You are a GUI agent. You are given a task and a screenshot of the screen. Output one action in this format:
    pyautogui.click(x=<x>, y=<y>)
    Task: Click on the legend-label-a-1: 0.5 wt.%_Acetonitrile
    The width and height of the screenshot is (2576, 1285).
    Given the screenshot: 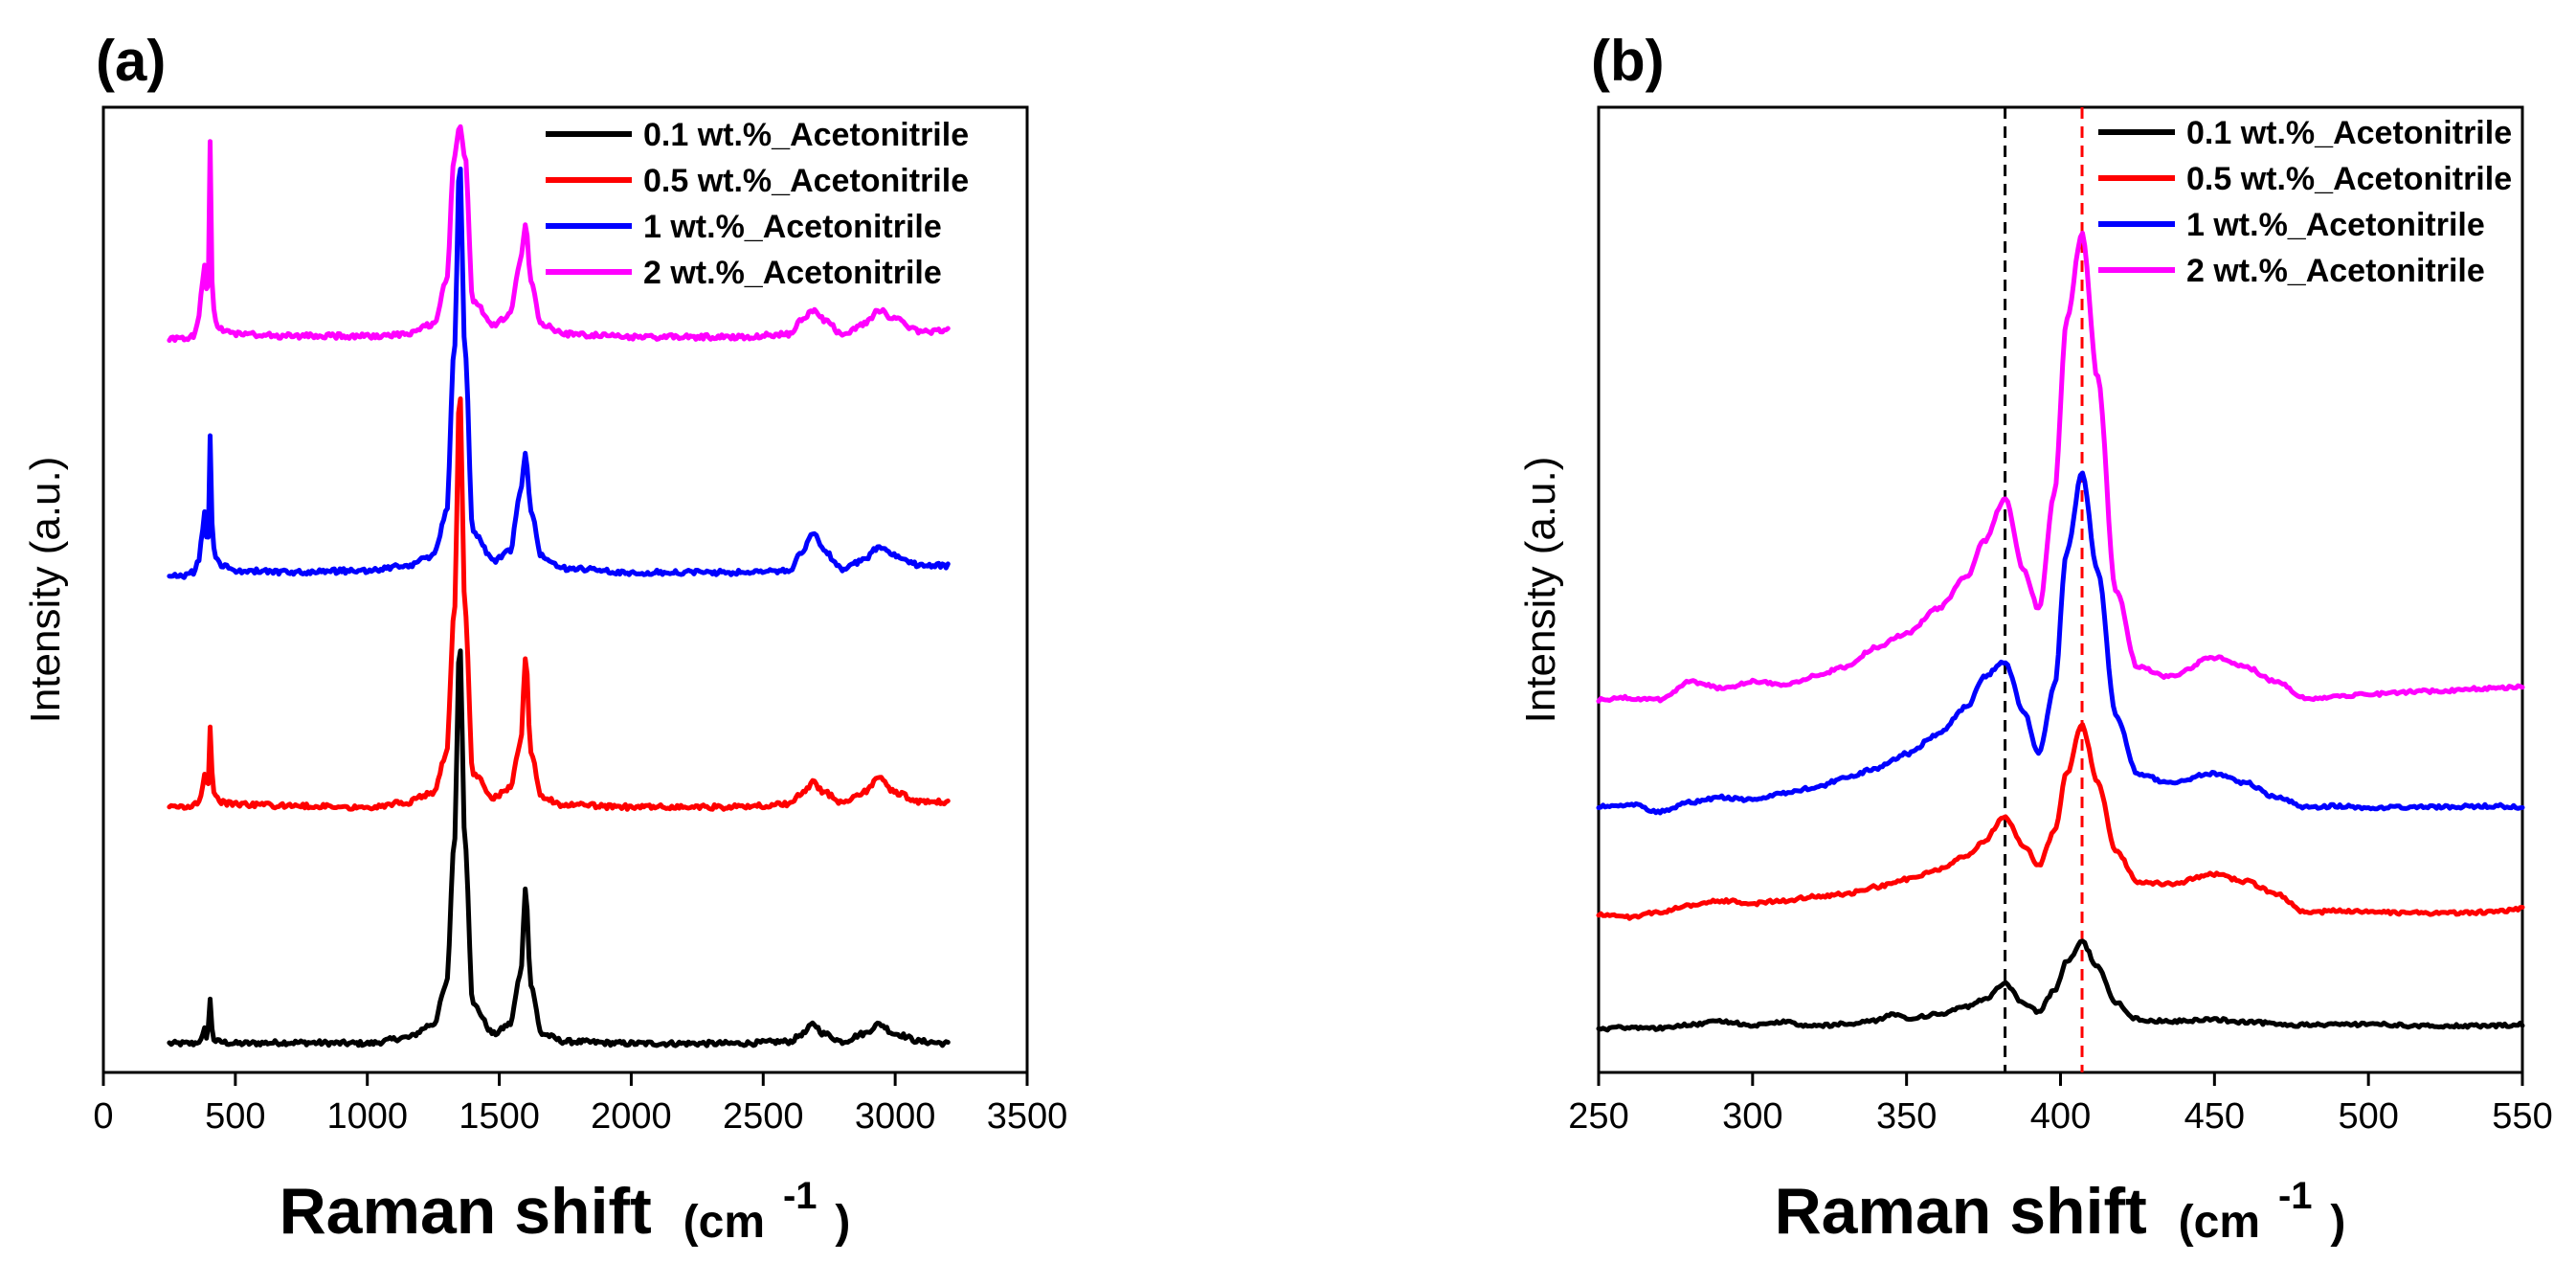 What is the action you would take?
    pyautogui.click(x=806, y=181)
    